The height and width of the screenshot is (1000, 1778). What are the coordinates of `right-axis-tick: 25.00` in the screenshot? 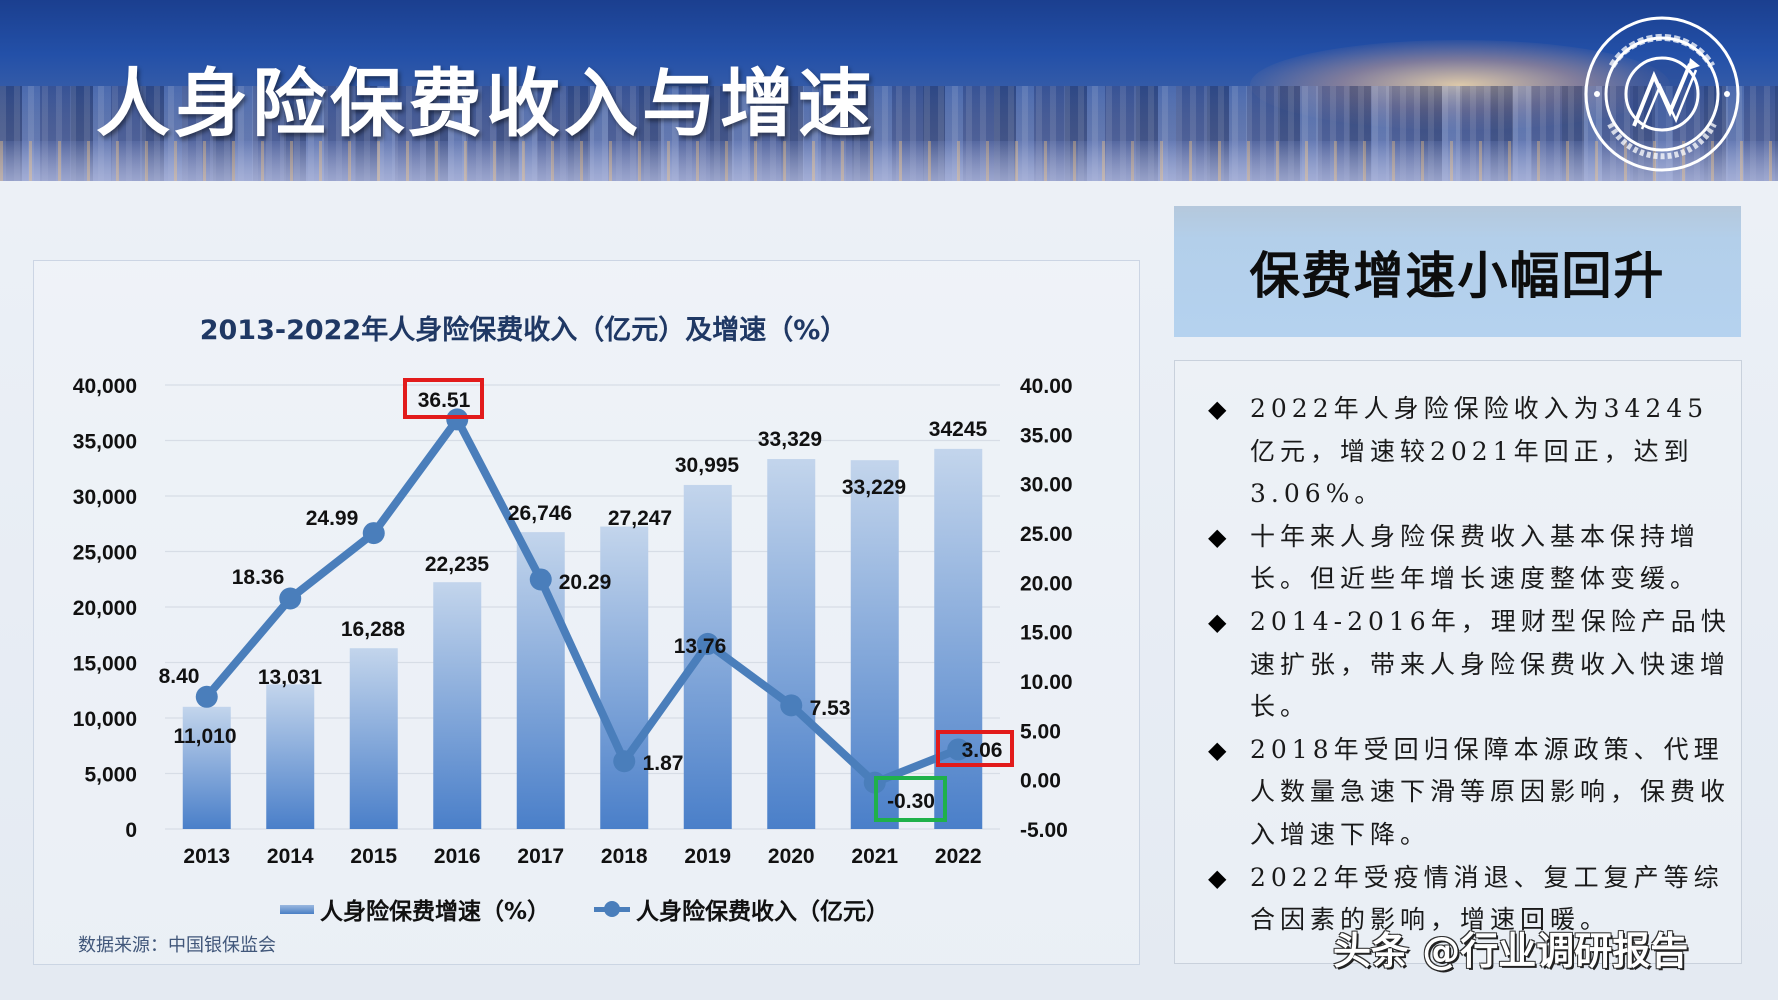 It's located at (1046, 534).